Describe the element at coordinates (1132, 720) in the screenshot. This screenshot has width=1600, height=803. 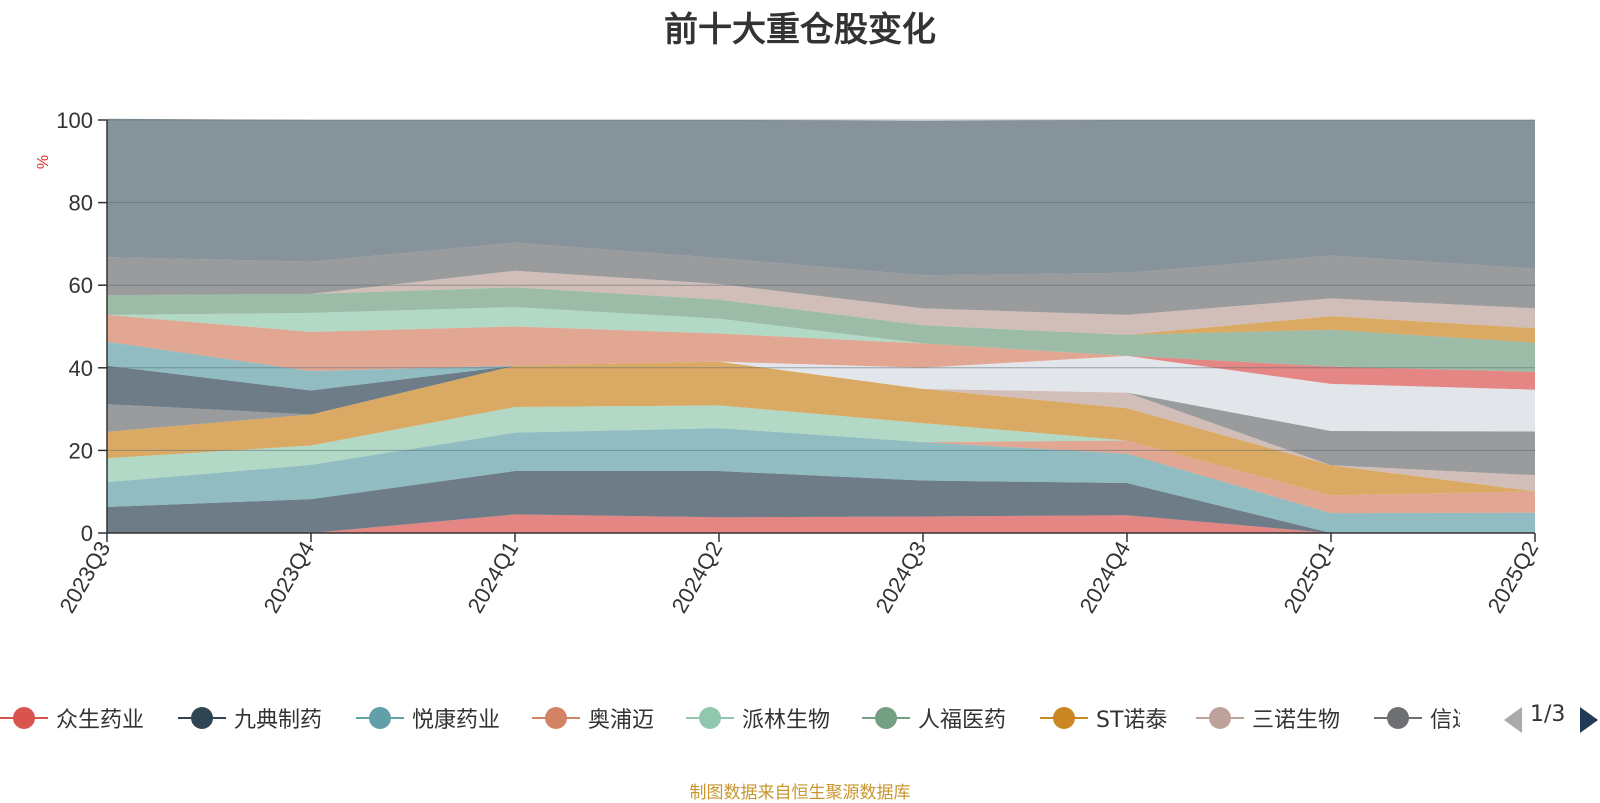
I see `legend-label: ST诺泰` at that location.